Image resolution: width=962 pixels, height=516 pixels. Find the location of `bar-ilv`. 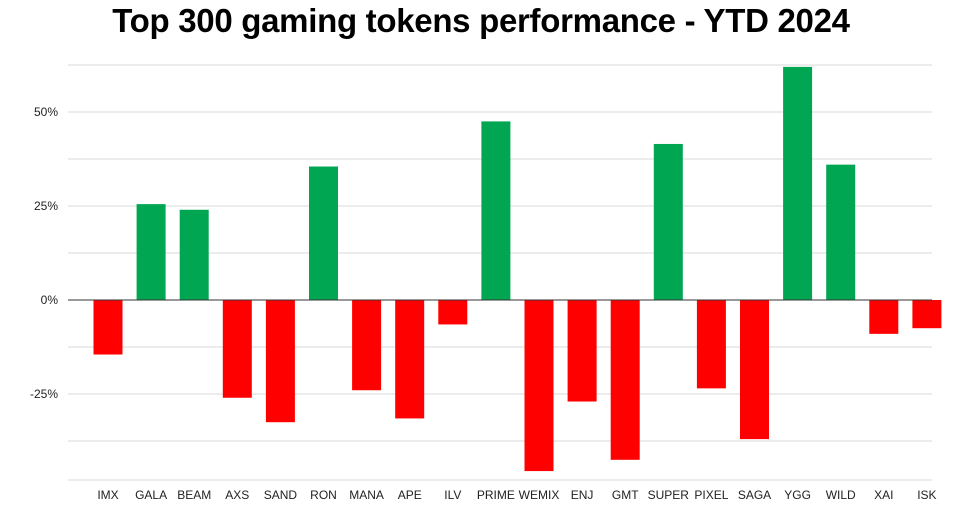

bar-ilv is located at coordinates (453, 312).